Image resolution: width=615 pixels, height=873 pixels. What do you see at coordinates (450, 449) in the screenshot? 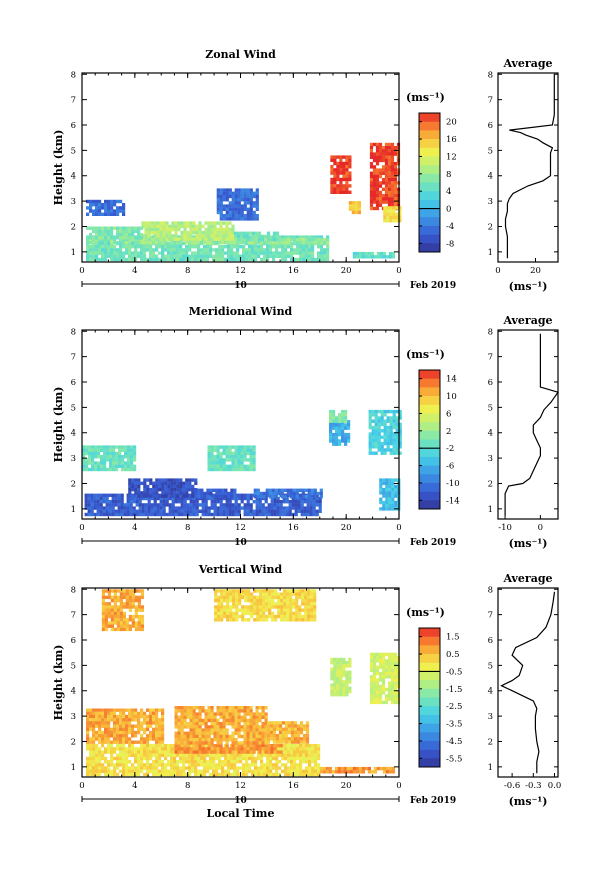
I see `colorbar-tick-label: -2` at bounding box center [450, 449].